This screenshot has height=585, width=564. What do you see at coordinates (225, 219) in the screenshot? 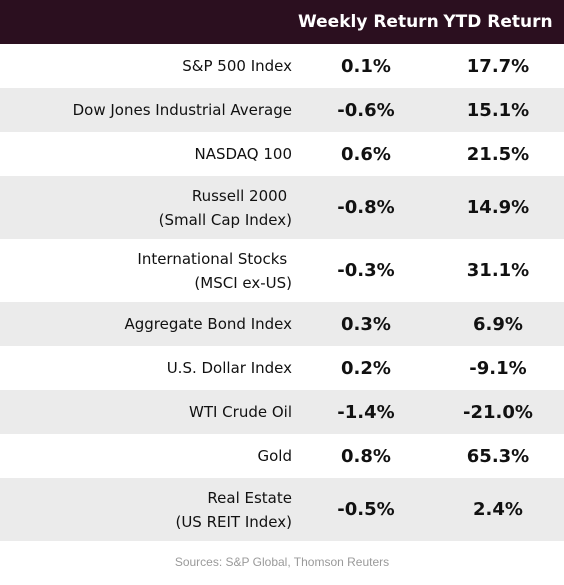
I see `row-label-line: (Small Cap Index)` at bounding box center [225, 219].